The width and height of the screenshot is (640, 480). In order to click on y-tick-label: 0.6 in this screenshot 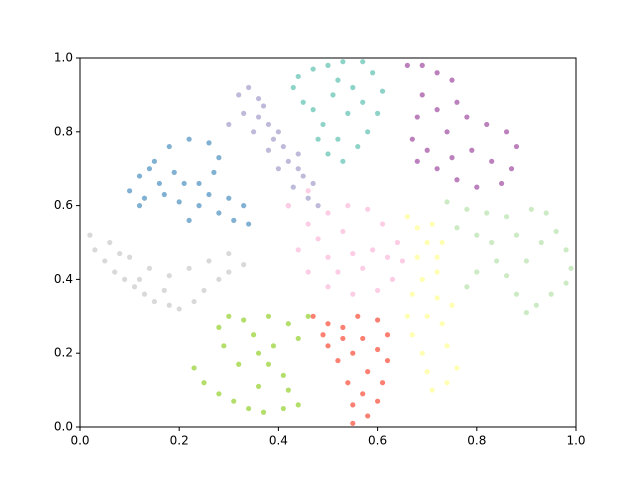, I will do `click(63, 205)`.